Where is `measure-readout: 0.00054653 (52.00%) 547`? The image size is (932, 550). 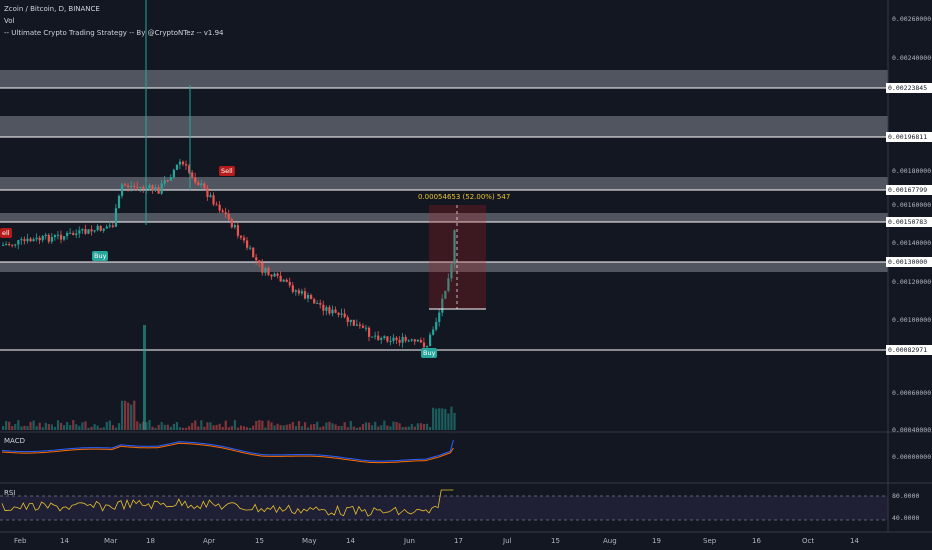 measure-readout: 0.00054653 (52.00%) 547 is located at coordinates (464, 197).